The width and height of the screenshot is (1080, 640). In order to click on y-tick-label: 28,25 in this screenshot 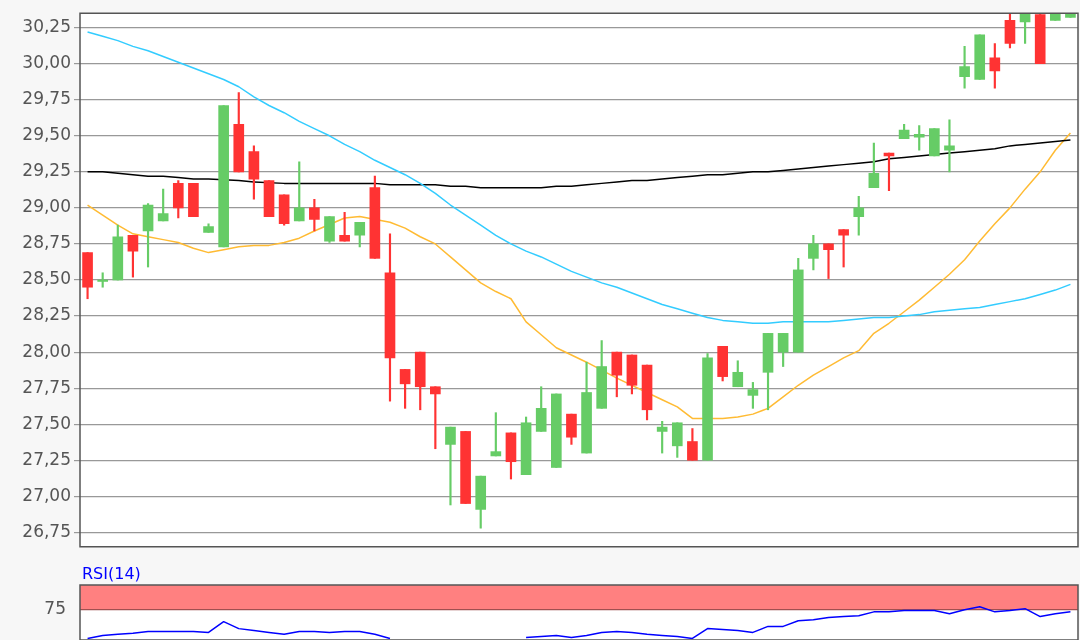, I will do `click(46, 314)`.